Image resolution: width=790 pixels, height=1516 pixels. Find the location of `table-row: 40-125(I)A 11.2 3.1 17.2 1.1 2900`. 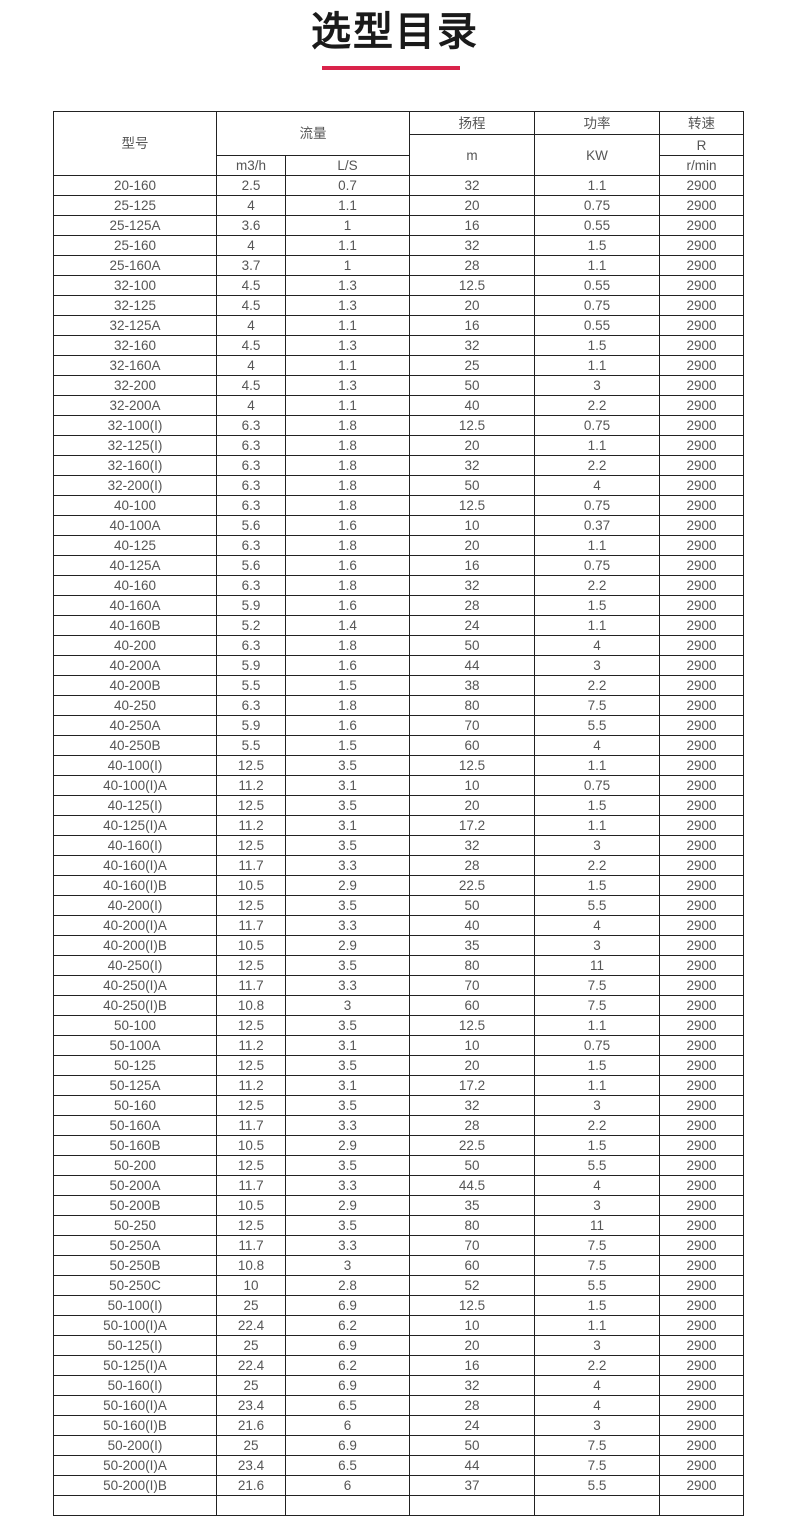

table-row: 40-125(I)A 11.2 3.1 17.2 1.1 2900 is located at coordinates (398, 825).